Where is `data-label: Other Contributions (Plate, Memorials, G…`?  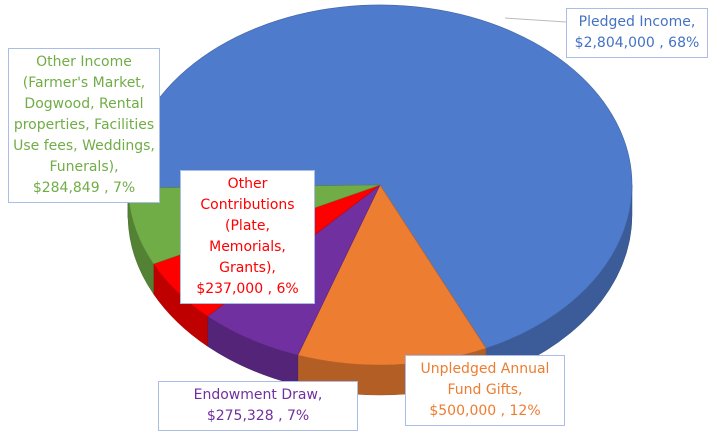
data-label: Other Contributions (Plate, Memorials, G… is located at coordinates (247, 237).